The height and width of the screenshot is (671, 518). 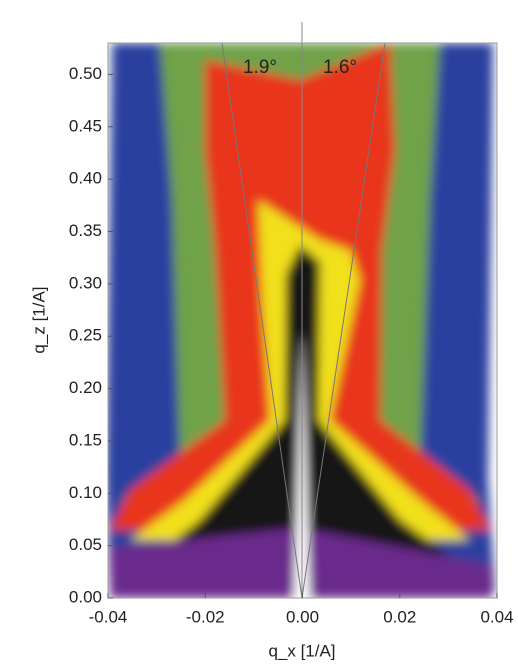 What do you see at coordinates (85, 73) in the screenshot?
I see `y-tick-label: 0.50` at bounding box center [85, 73].